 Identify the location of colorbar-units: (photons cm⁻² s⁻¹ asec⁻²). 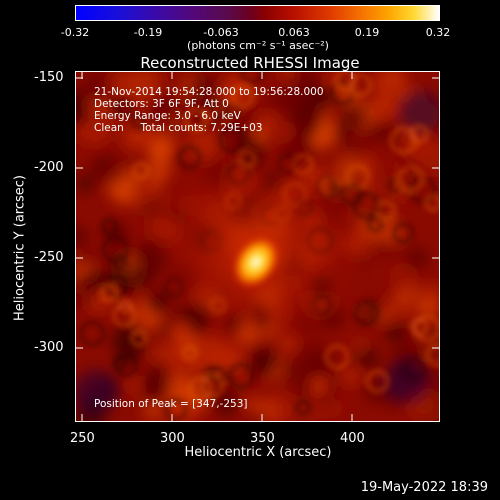
(258, 45).